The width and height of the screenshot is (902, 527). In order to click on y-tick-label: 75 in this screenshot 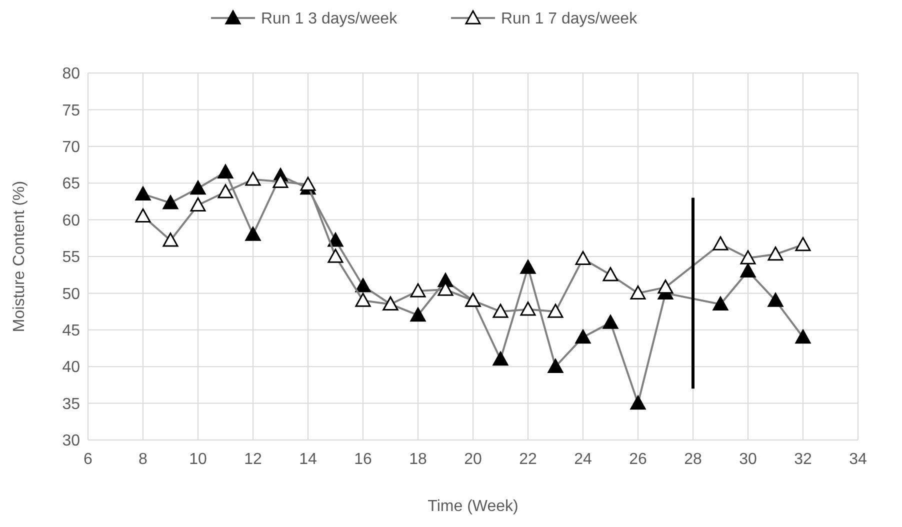, I will do `click(71, 111)`.